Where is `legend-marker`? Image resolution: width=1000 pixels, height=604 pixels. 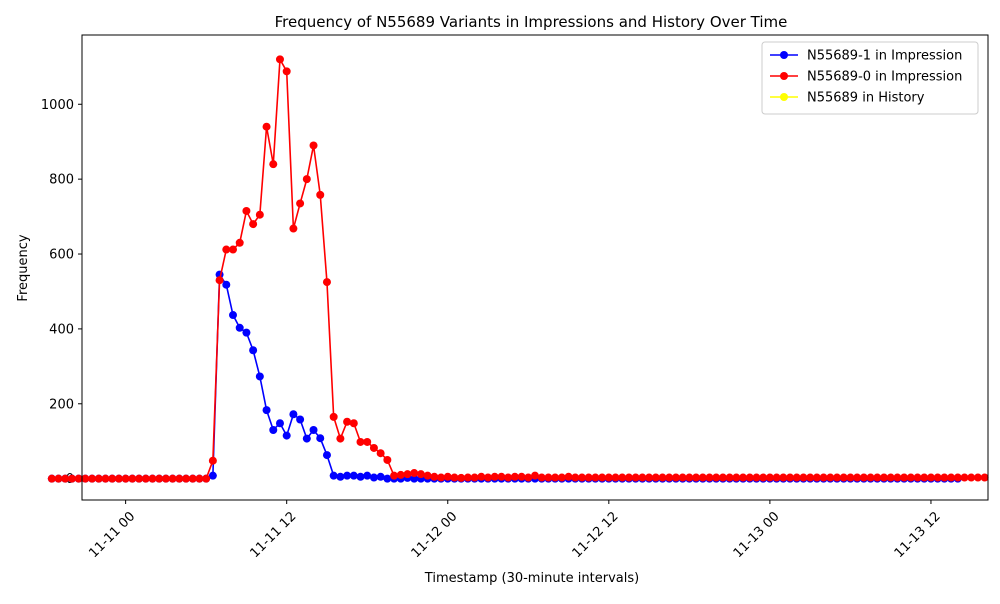
legend-marker is located at coordinates (784, 55).